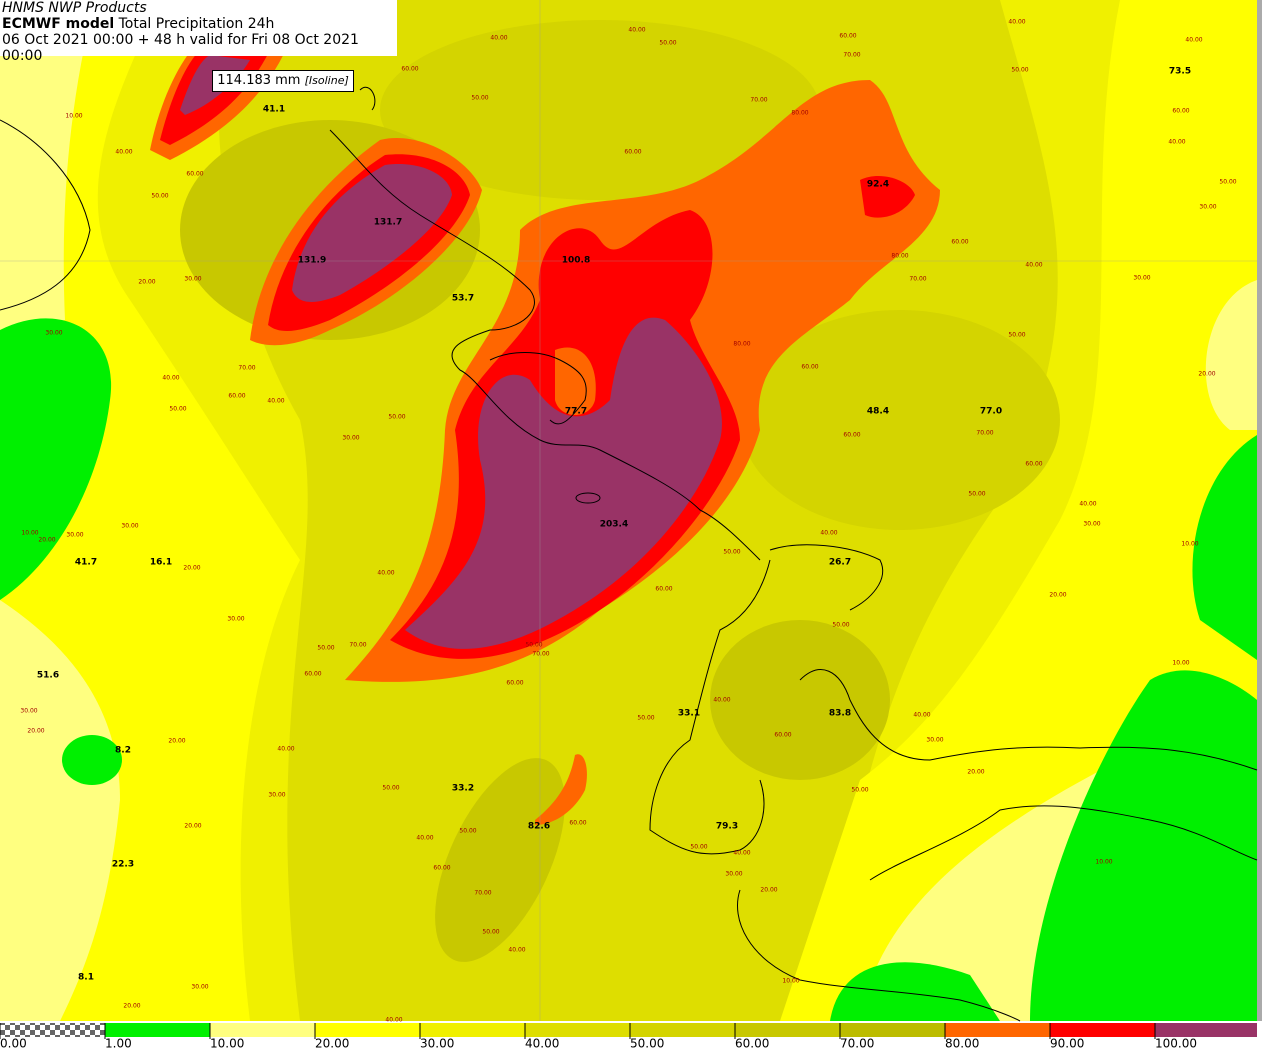 This screenshot has width=1262, height=1051. What do you see at coordinates (878, 412) in the screenshot?
I see `point-value: 48.4` at bounding box center [878, 412].